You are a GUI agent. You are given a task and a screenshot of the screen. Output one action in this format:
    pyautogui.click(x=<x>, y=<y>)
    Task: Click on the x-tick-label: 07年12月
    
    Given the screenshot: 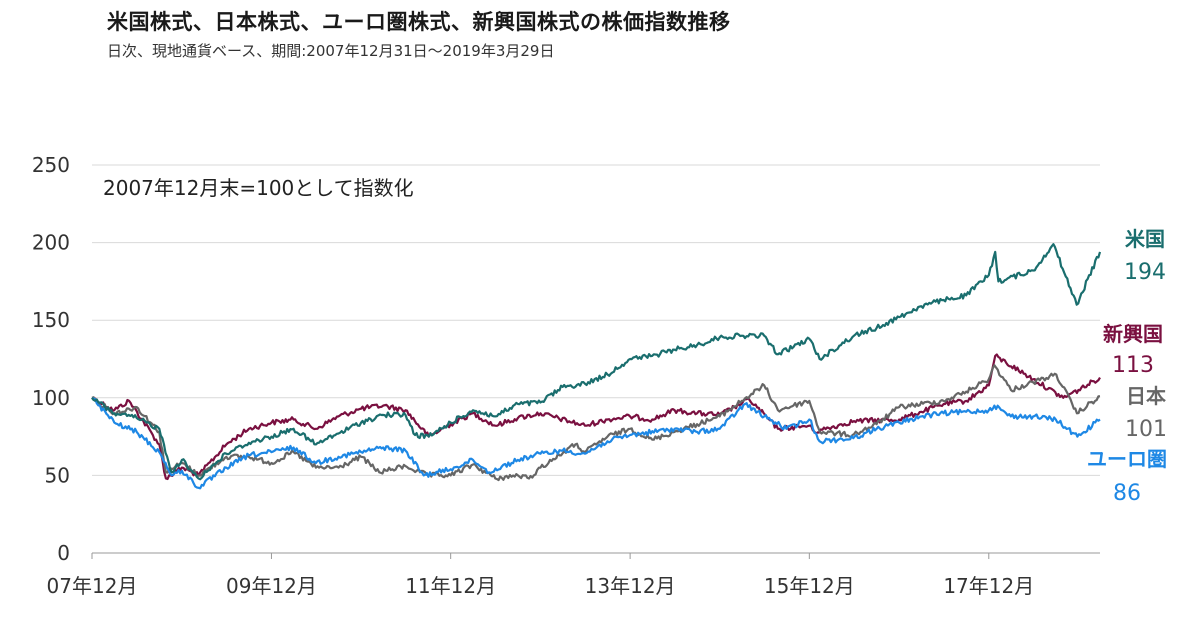 What is the action you would take?
    pyautogui.click(x=92, y=586)
    